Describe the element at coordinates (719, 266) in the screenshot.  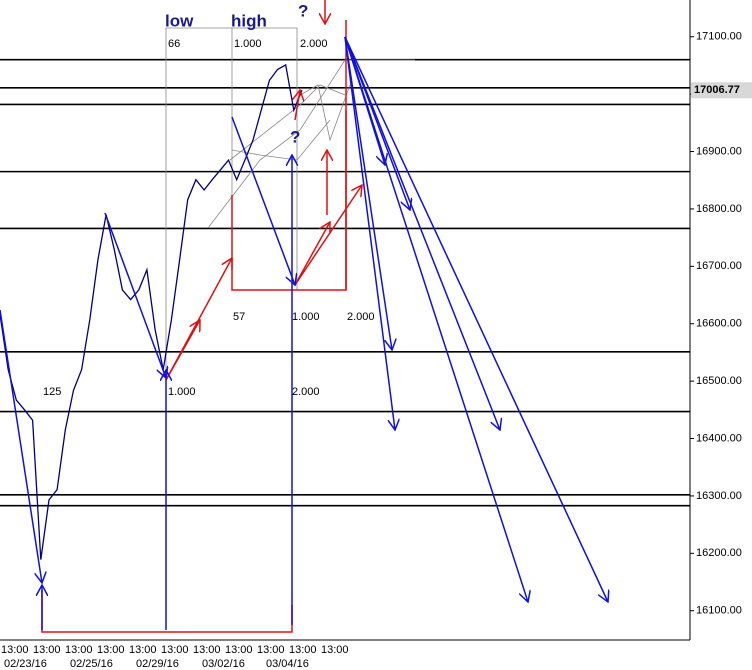
I see `y-tick-label: 16700.00` at that location.